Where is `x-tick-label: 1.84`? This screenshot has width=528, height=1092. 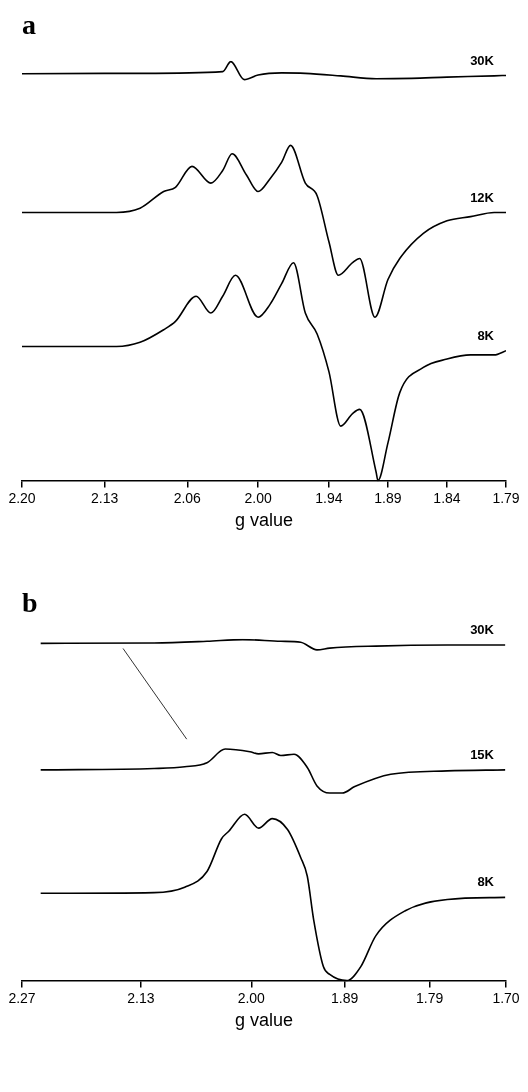
x-tick-label: 1.84 is located at coordinates (447, 497).